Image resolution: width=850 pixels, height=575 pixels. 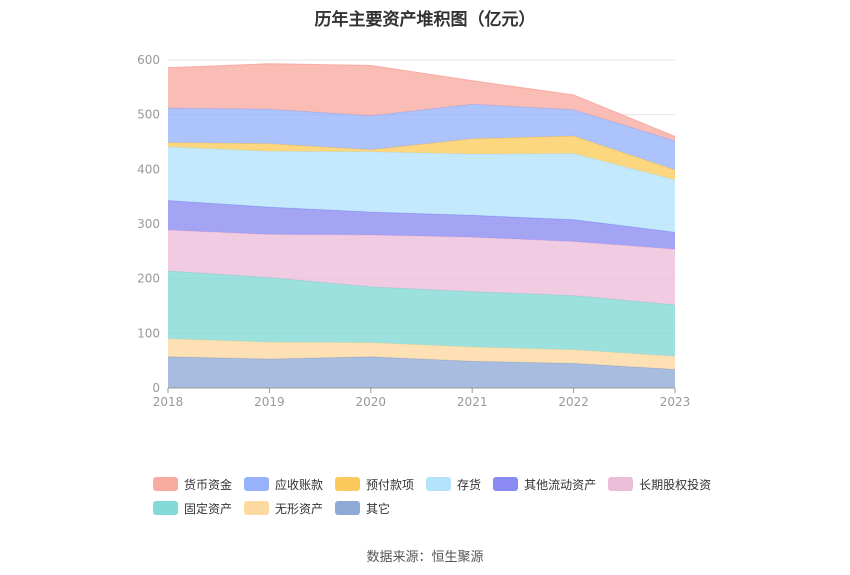 What do you see at coordinates (421, 225) in the screenshot?
I see `area-series-其他流动资产` at bounding box center [421, 225].